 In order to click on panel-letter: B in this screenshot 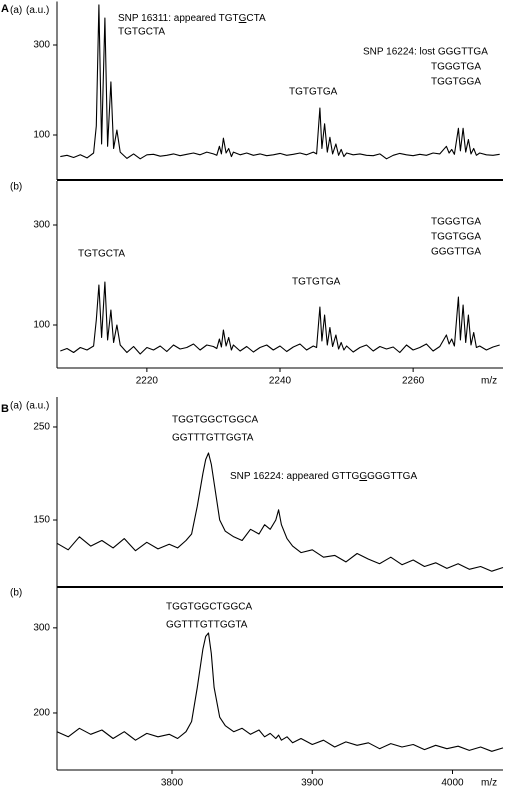, I will do `click(5, 409)`.